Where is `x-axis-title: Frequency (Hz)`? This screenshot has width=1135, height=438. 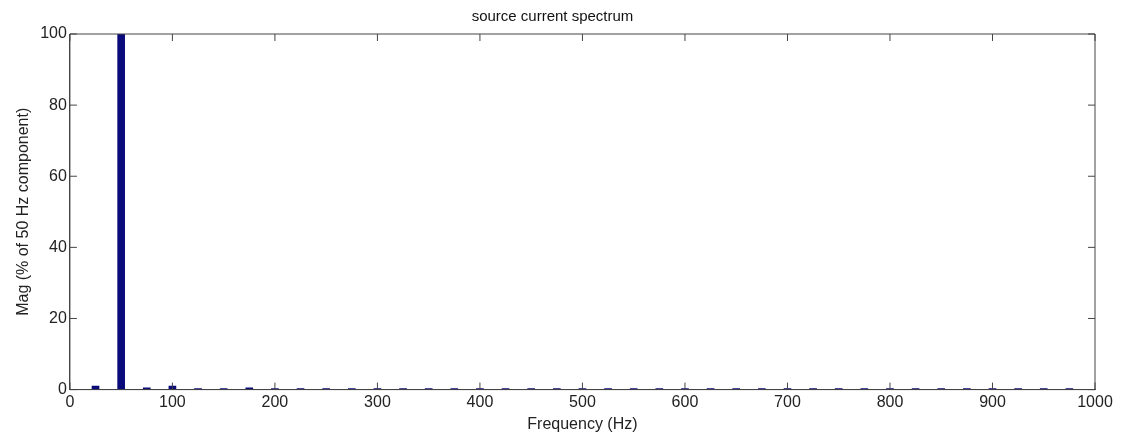 x-axis-title: Frequency (Hz) is located at coordinates (582, 423).